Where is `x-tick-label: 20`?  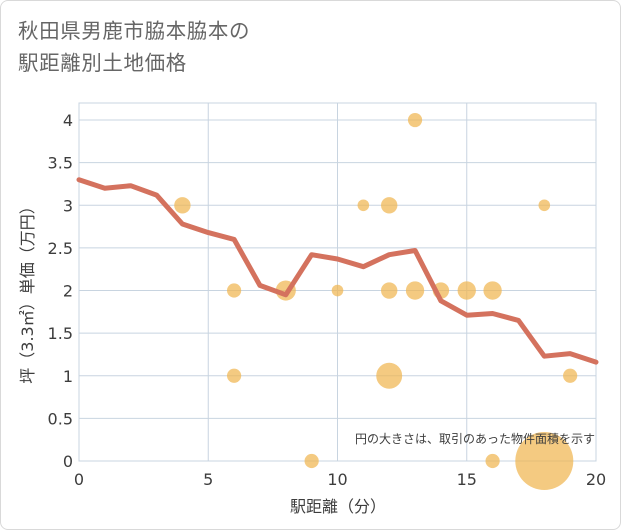
x-tick-label: 20 is located at coordinates (596, 479).